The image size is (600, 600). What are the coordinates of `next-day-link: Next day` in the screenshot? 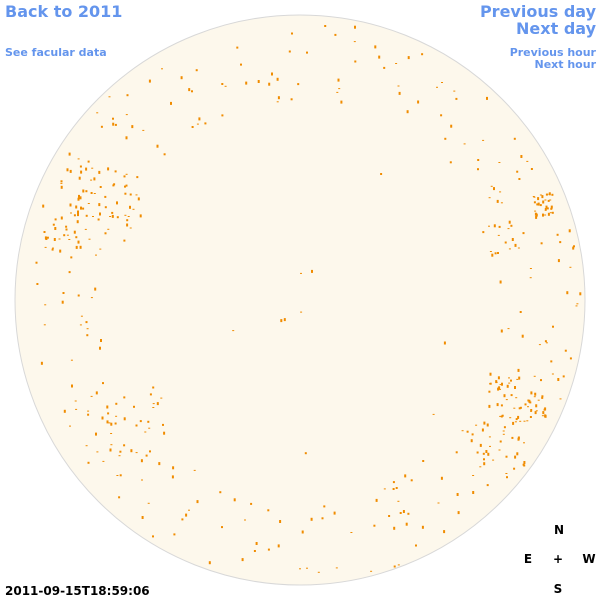 It's located at (556, 28).